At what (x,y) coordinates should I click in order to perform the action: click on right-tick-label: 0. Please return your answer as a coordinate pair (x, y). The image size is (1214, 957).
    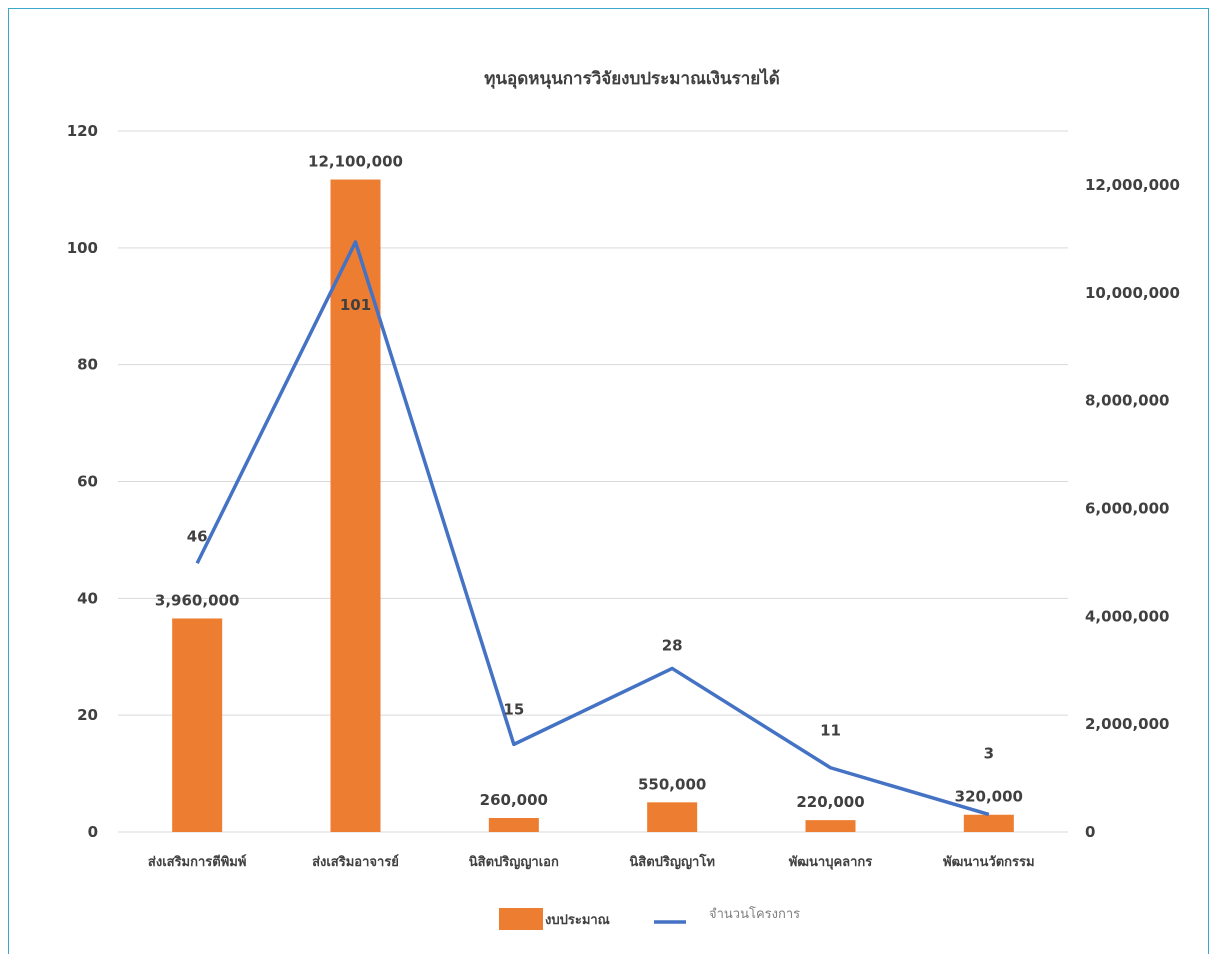
    Looking at the image, I should click on (1090, 832).